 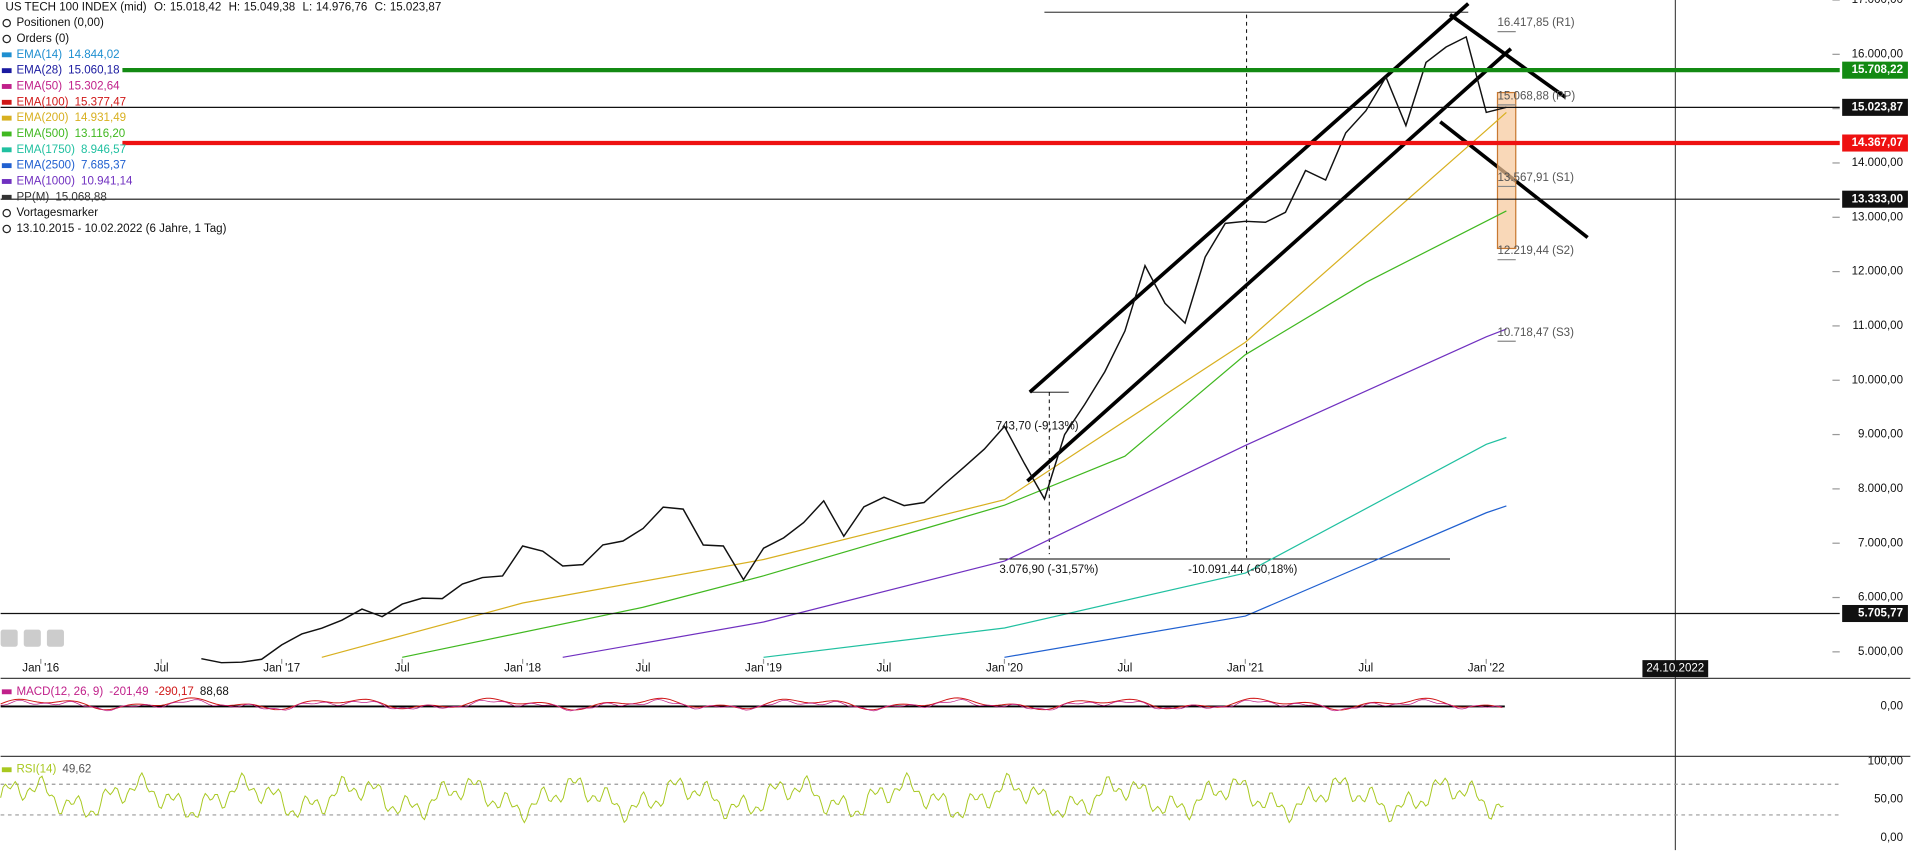 I want to click on annotation: -10.091,44 (-60,18%), so click(x=1242, y=570).